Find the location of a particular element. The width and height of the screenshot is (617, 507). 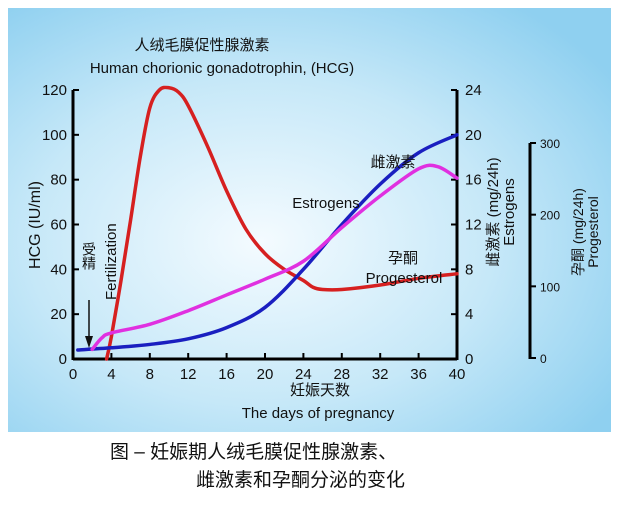

progesterone-axis-label-en: Progesterol is located at coordinates (593, 232).